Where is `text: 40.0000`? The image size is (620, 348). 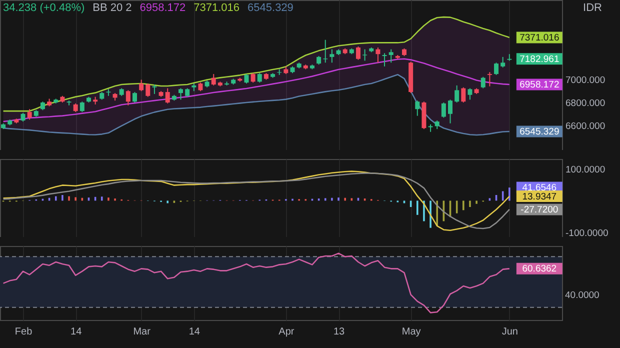
text: 40.0000 is located at coordinates (582, 295).